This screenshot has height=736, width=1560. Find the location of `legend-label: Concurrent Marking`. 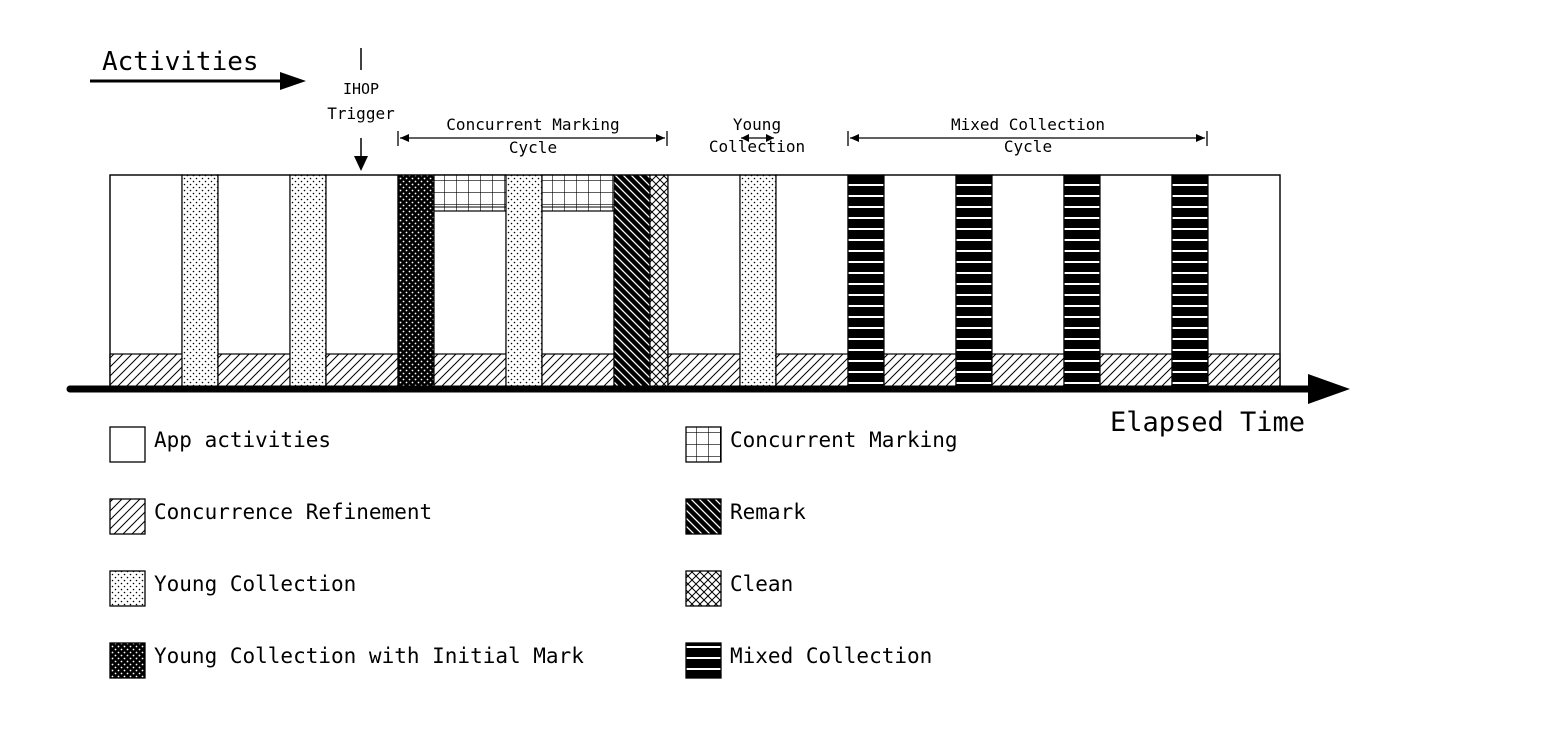

legend-label: Concurrent Marking is located at coordinates (844, 440).